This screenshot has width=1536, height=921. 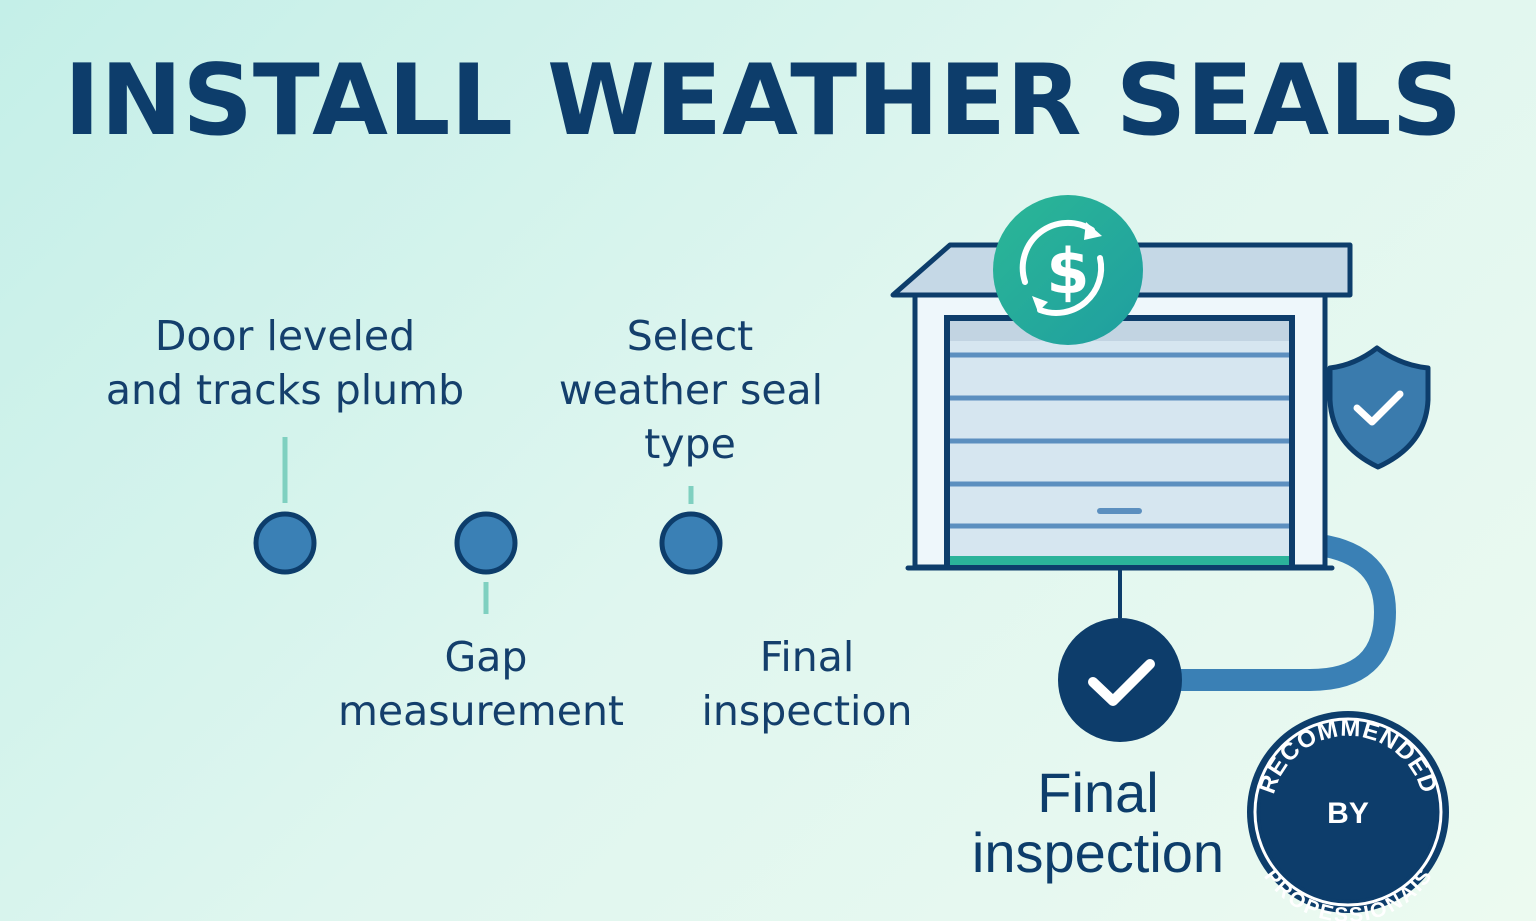 What do you see at coordinates (763, 101) in the screenshot?
I see `page-title: INSTALL WEATHER SEALS` at bounding box center [763, 101].